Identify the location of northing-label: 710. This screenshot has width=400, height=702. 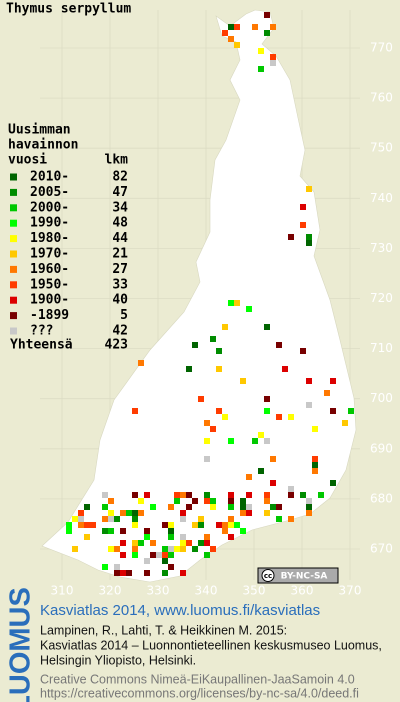
(381, 348).